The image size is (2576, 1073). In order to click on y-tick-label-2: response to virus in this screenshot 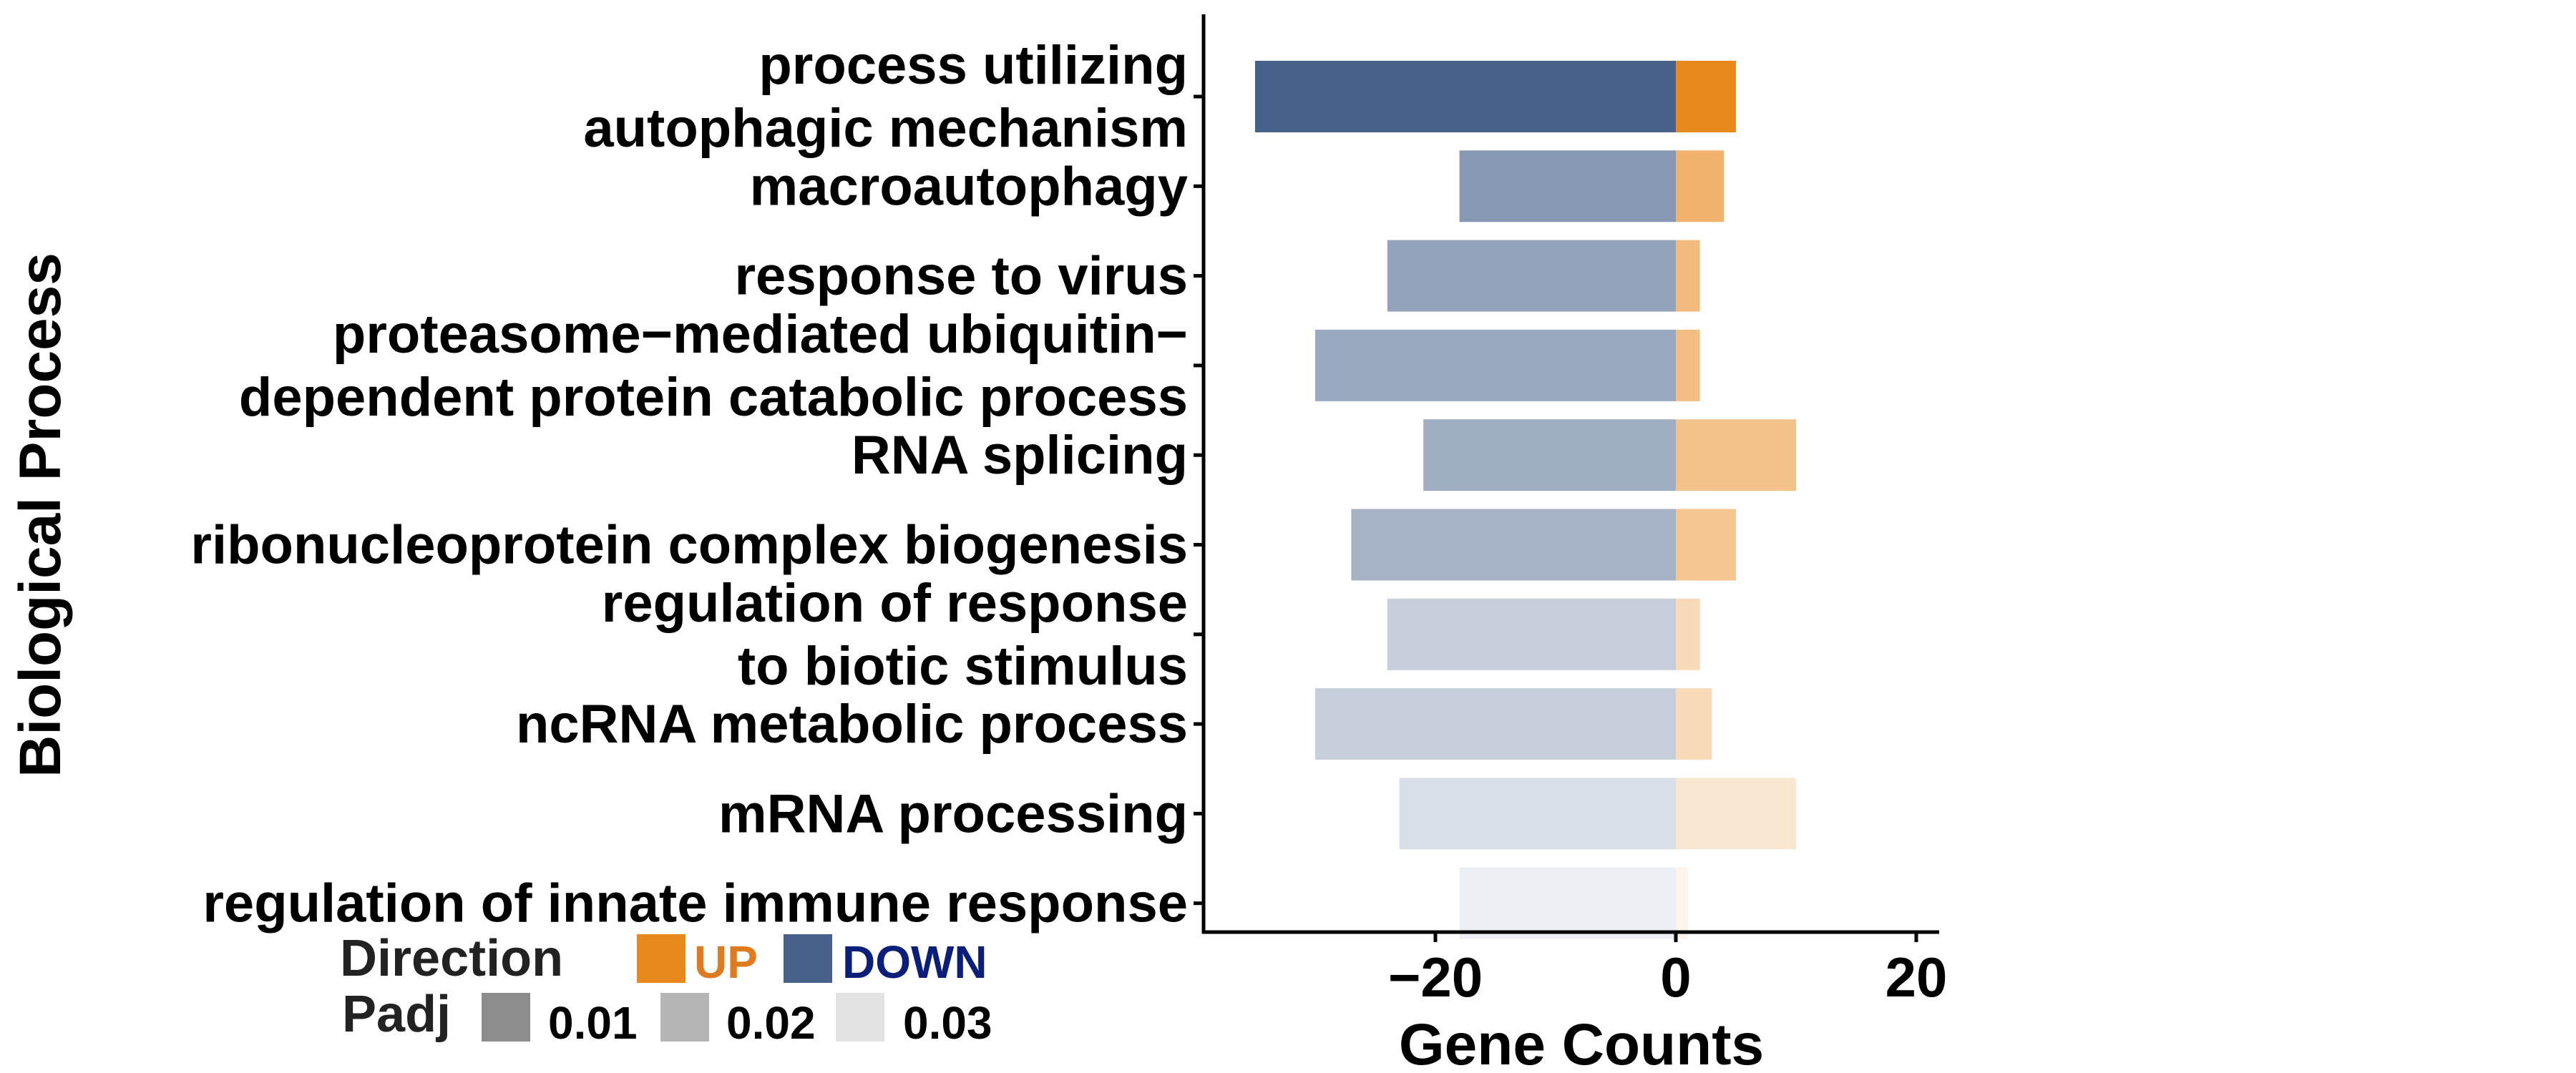, I will do `click(961, 276)`.